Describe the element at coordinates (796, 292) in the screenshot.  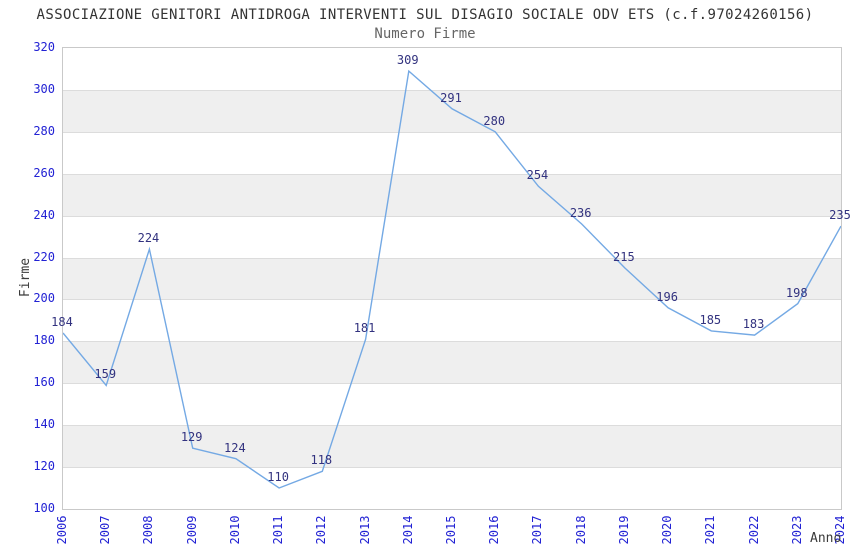
I see `data-label: 198` at that location.